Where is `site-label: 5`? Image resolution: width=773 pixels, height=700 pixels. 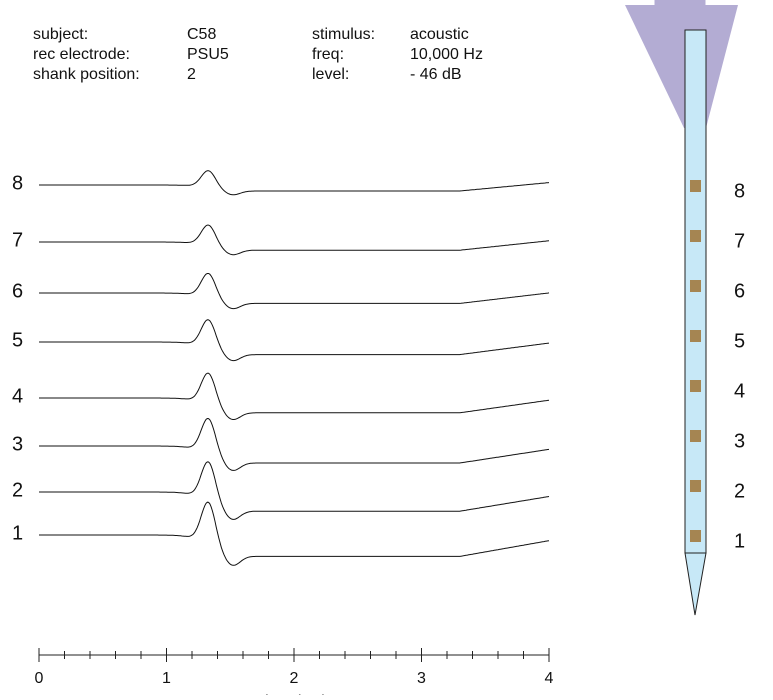 site-label: 5 is located at coordinates (739, 341).